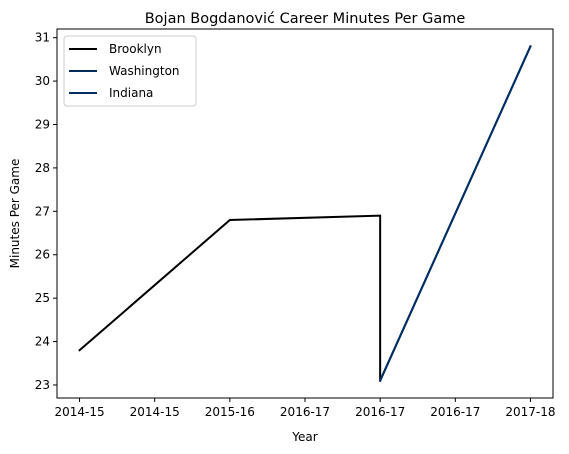  Describe the element at coordinates (131, 93) in the screenshot. I see `legend-label-indiana: Indiana` at that location.